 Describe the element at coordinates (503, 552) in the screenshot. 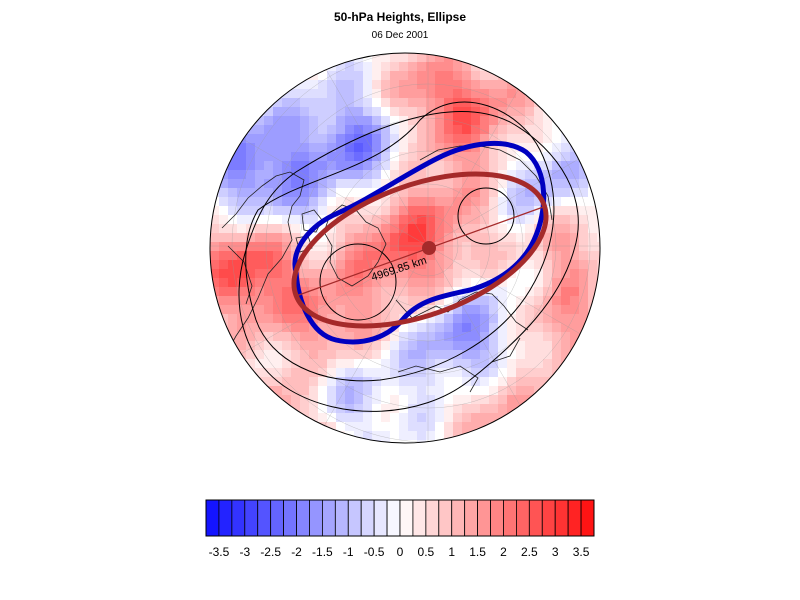

I see `colorbar-tick-label: 2` at that location.